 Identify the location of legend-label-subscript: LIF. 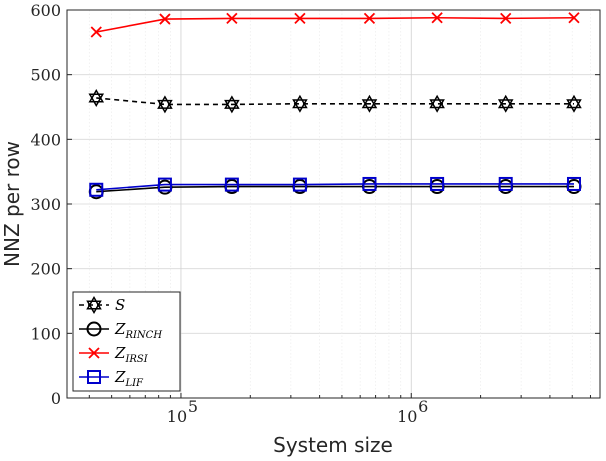
(134, 383).